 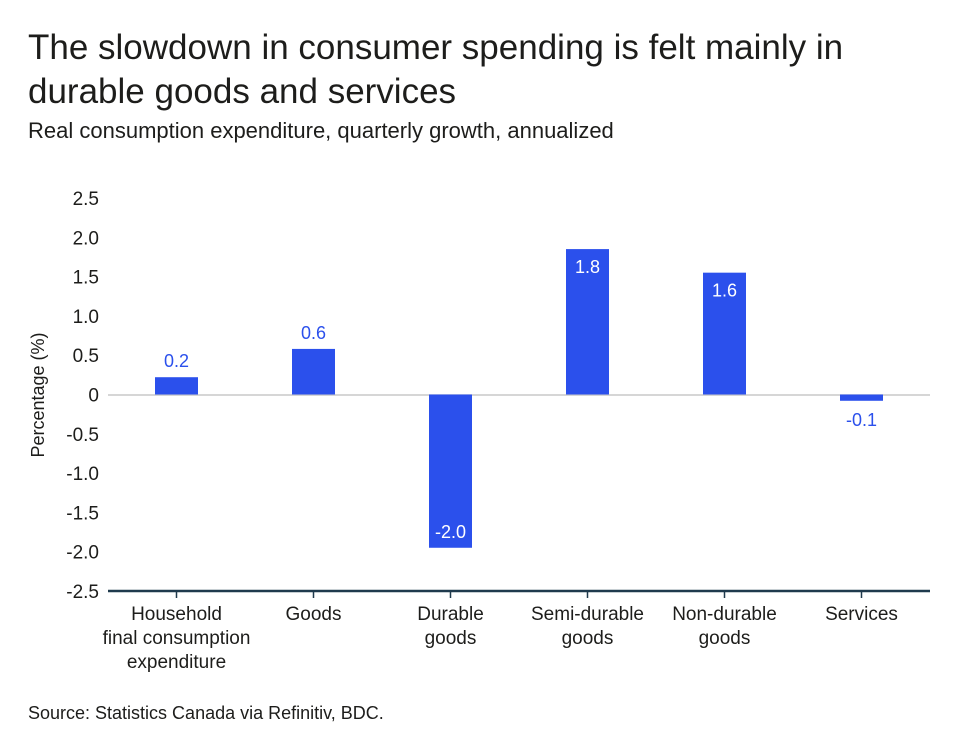 What do you see at coordinates (587, 267) in the screenshot?
I see `data-label: 1.8` at bounding box center [587, 267].